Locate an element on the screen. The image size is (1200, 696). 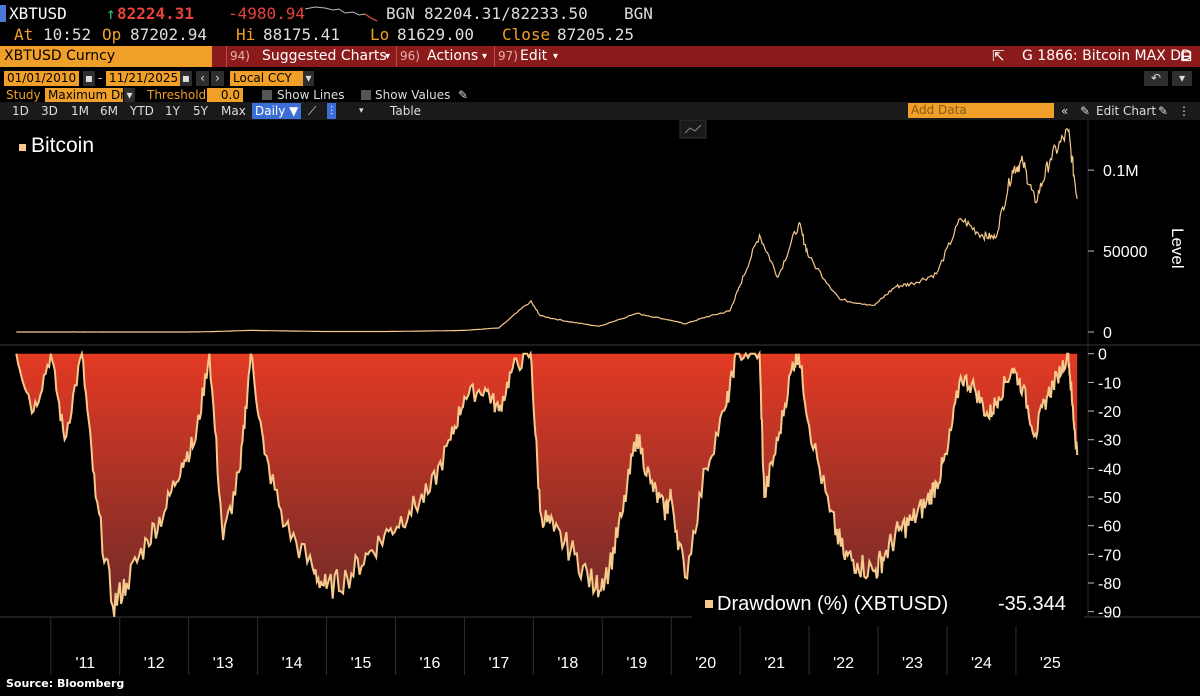
open-label: Op is located at coordinates (112, 34).